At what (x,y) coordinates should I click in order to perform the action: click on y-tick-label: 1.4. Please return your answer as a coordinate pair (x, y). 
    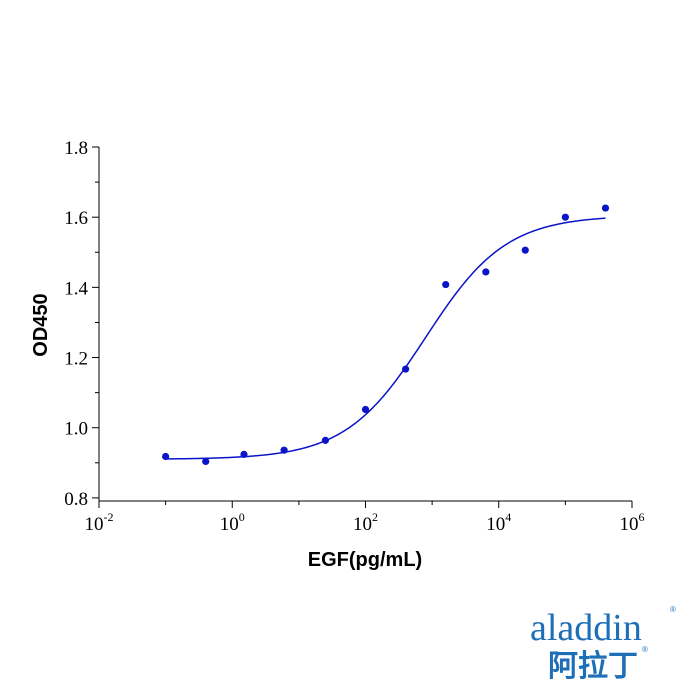
    Looking at the image, I should click on (76, 288).